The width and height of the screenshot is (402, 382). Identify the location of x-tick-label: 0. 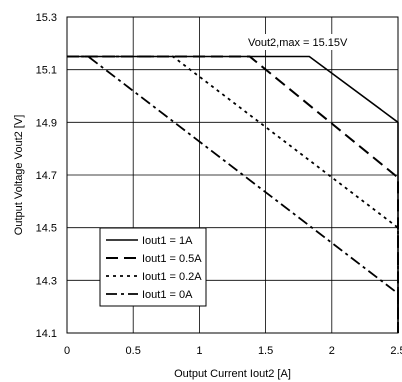
(67, 351).